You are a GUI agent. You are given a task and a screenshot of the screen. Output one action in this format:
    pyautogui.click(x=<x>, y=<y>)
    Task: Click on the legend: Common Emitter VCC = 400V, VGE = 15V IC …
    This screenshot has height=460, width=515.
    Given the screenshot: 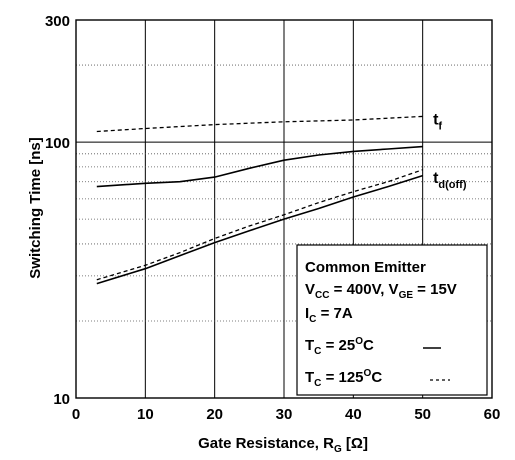 What is the action you would take?
    pyautogui.click(x=392, y=320)
    